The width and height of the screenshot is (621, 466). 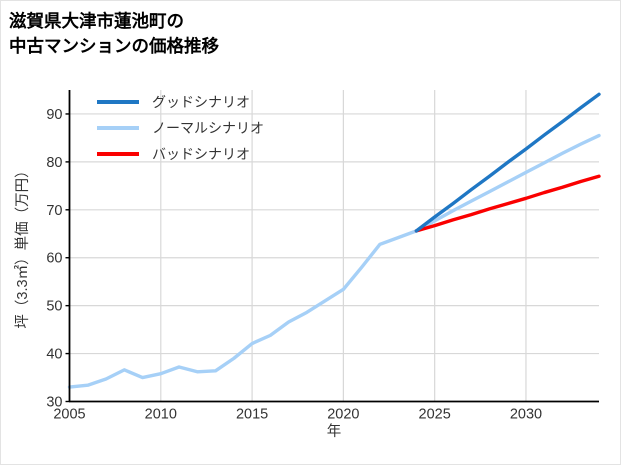 I want to click on x-tick-label: 2015, so click(x=252, y=415).